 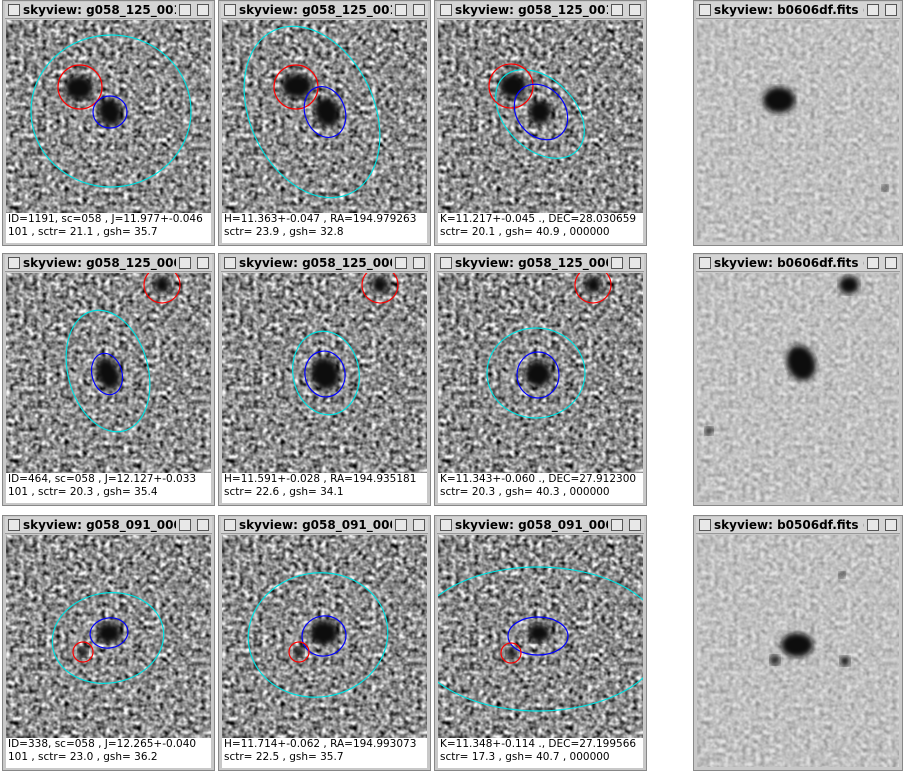 What do you see at coordinates (284, 232) in the screenshot?
I see `caption-line: sctr= 23.9 , gsh= 32.8` at bounding box center [284, 232].